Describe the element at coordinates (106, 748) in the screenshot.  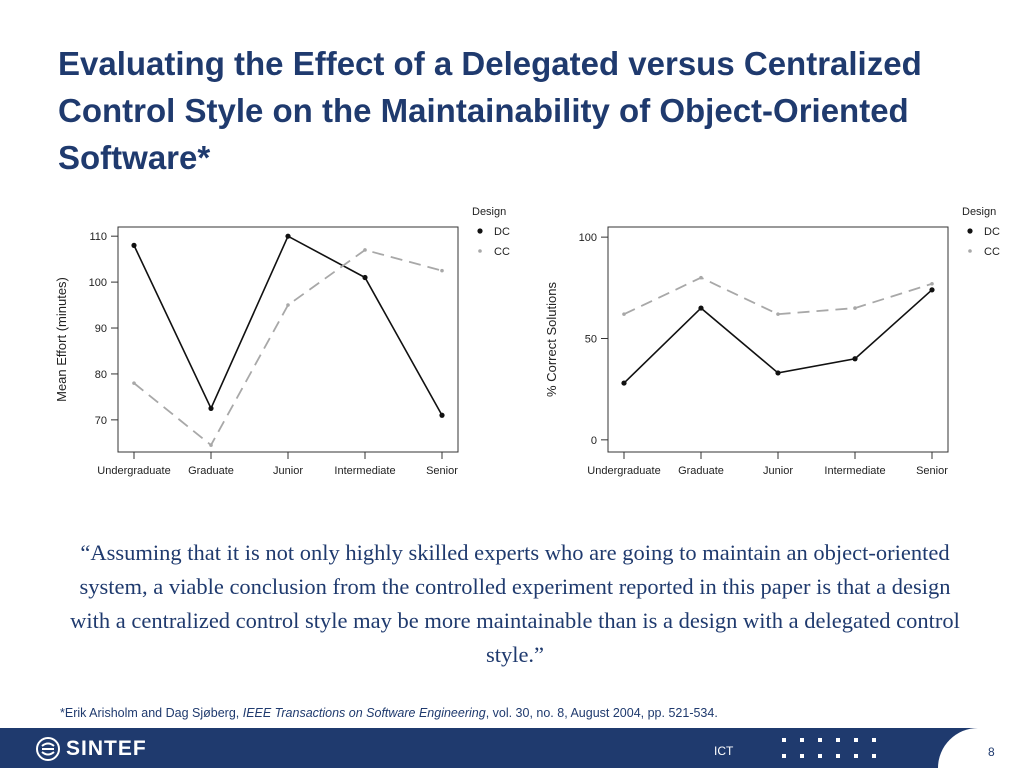
I see `logo-text: SINTEF` at that location.